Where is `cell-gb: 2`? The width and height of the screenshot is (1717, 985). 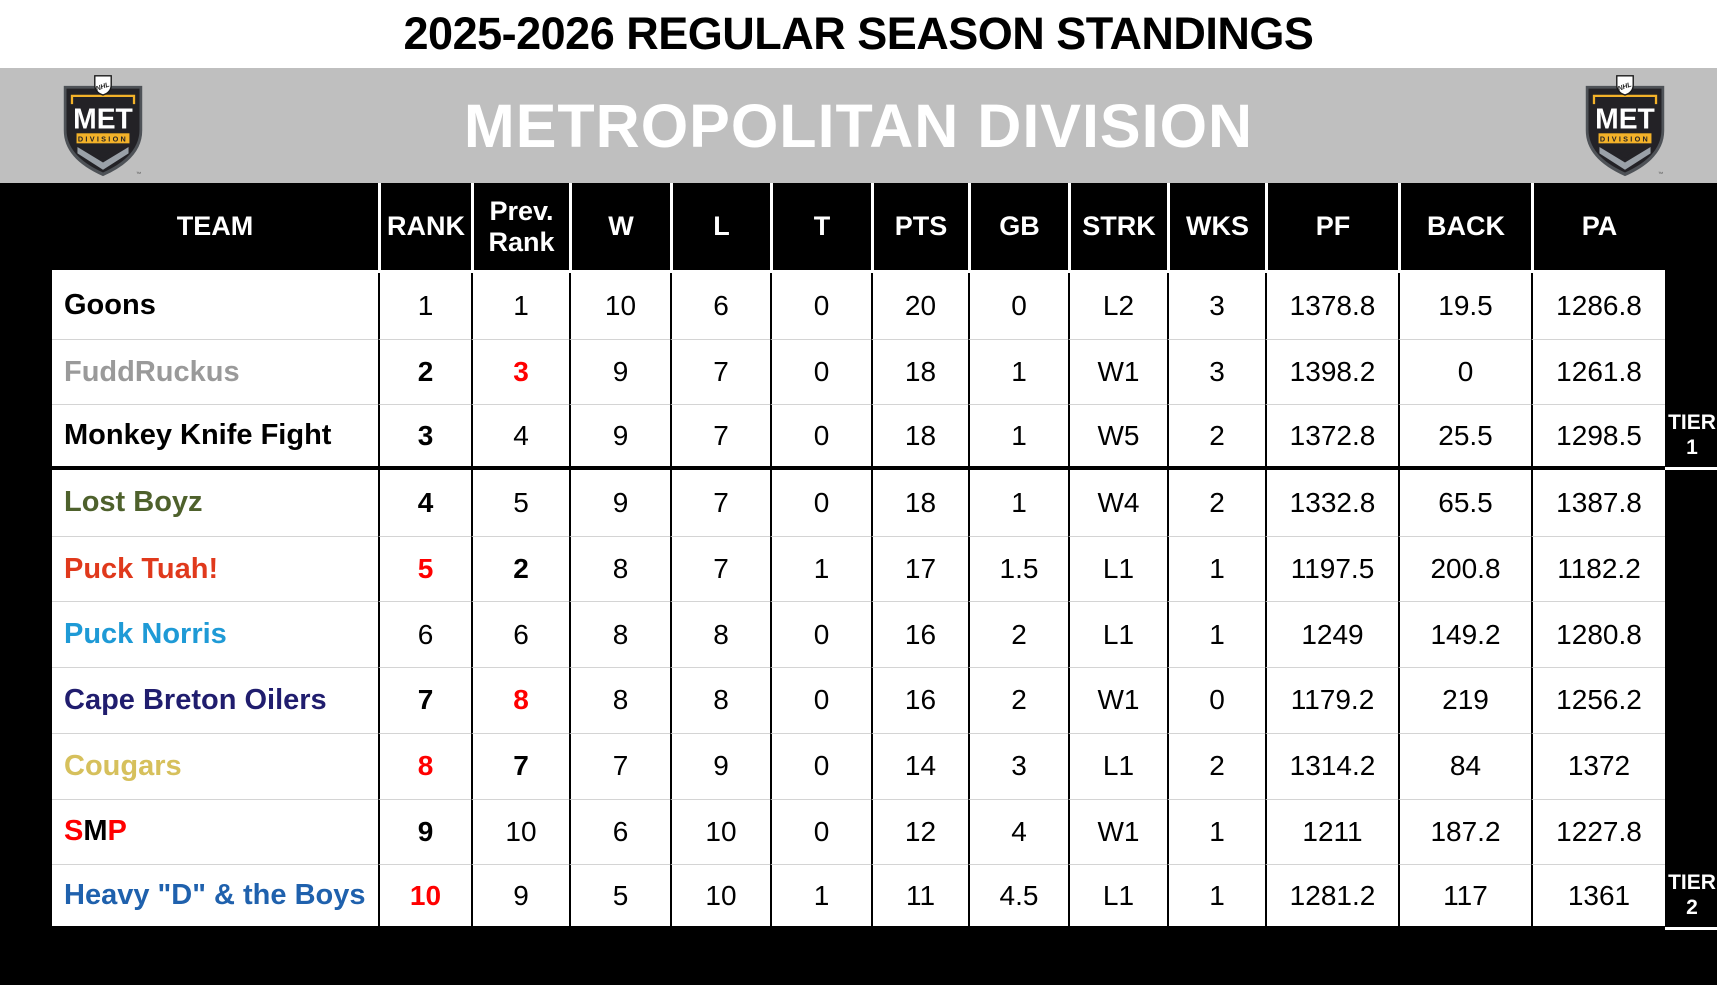
cell-gb: 2 is located at coordinates (1018, 634).